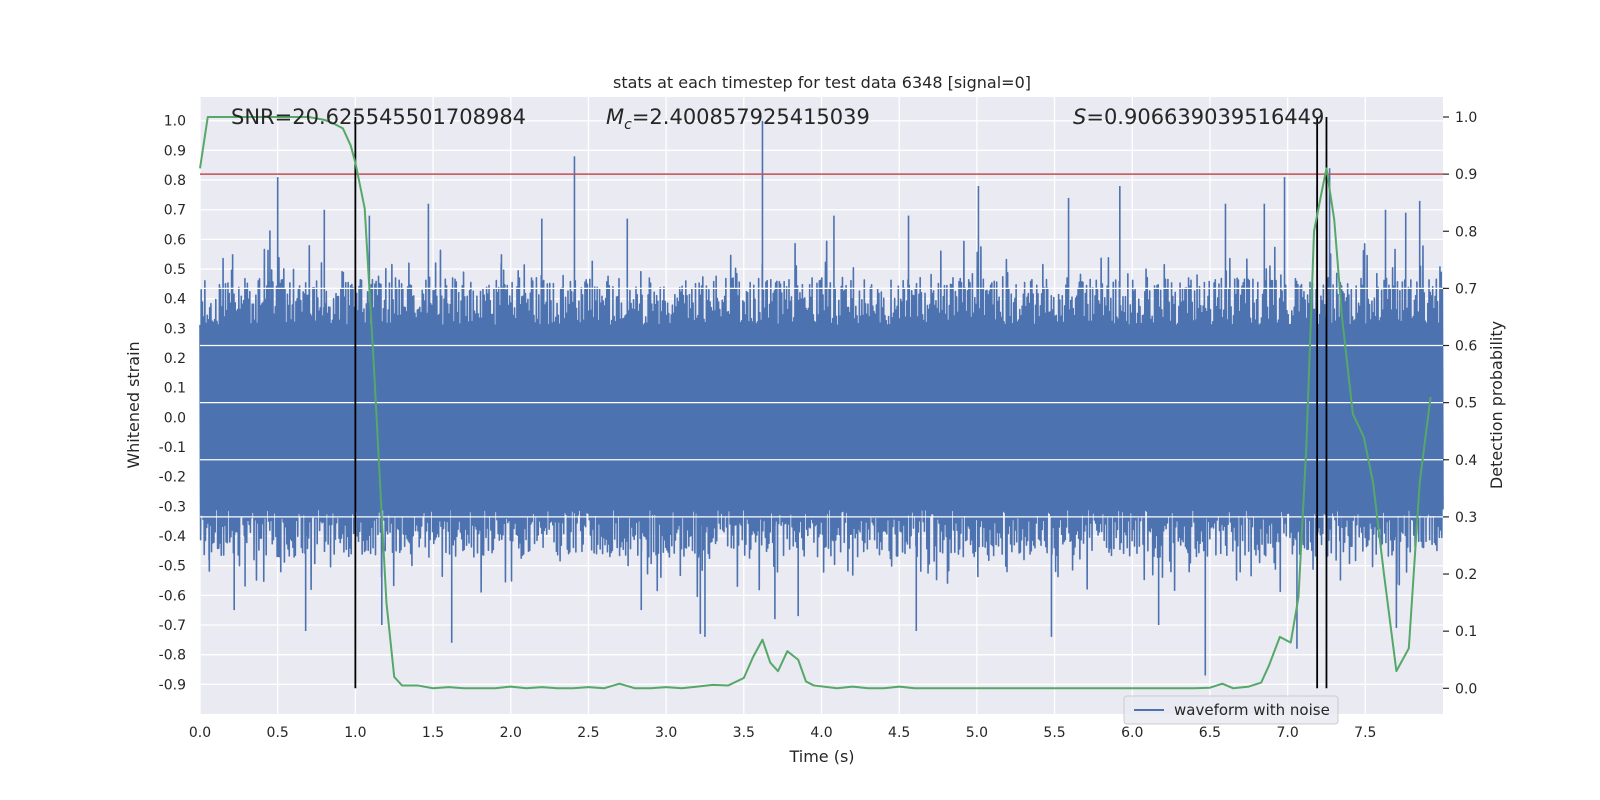 This screenshot has width=1600, height=800. What do you see at coordinates (899, 733) in the screenshot?
I see `x-tick-label: 4.5` at bounding box center [899, 733].